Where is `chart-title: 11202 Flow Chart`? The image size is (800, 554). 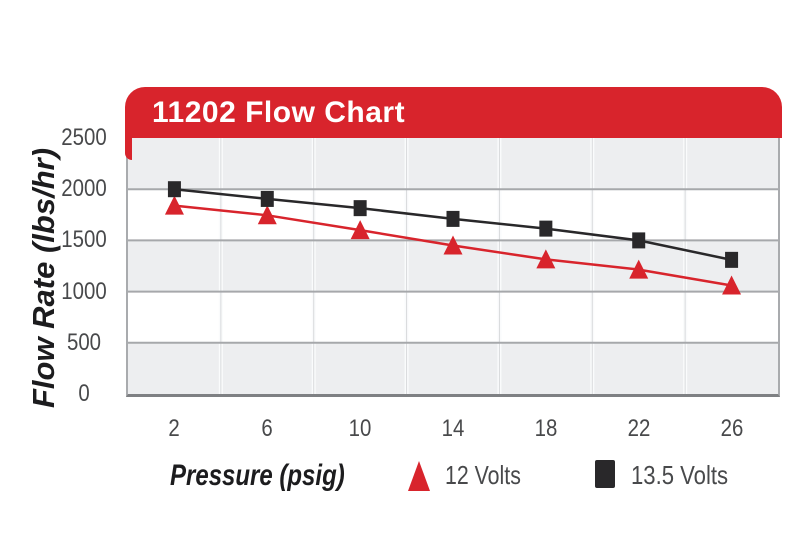 chart-title: 11202 Flow Chart is located at coordinates (279, 112).